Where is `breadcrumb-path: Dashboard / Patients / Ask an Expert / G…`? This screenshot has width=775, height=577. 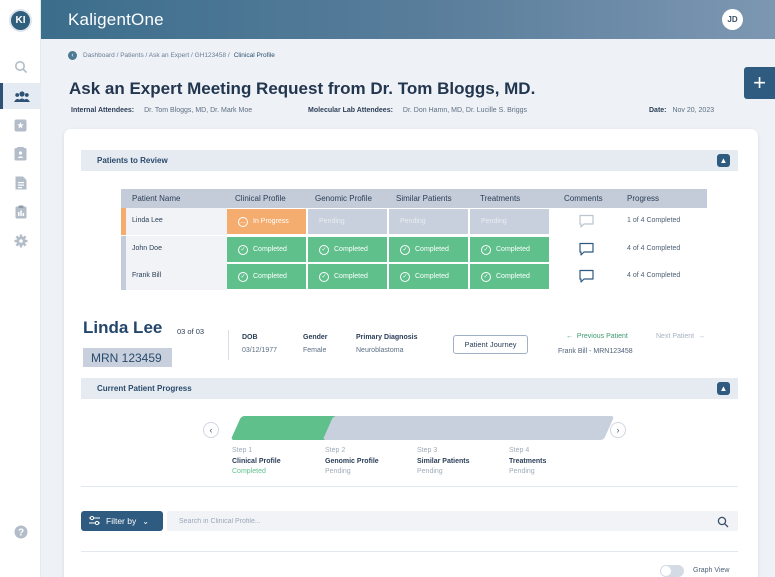 breadcrumb-path: Dashboard / Patients / Ask an Expert / G… is located at coordinates (156, 55).